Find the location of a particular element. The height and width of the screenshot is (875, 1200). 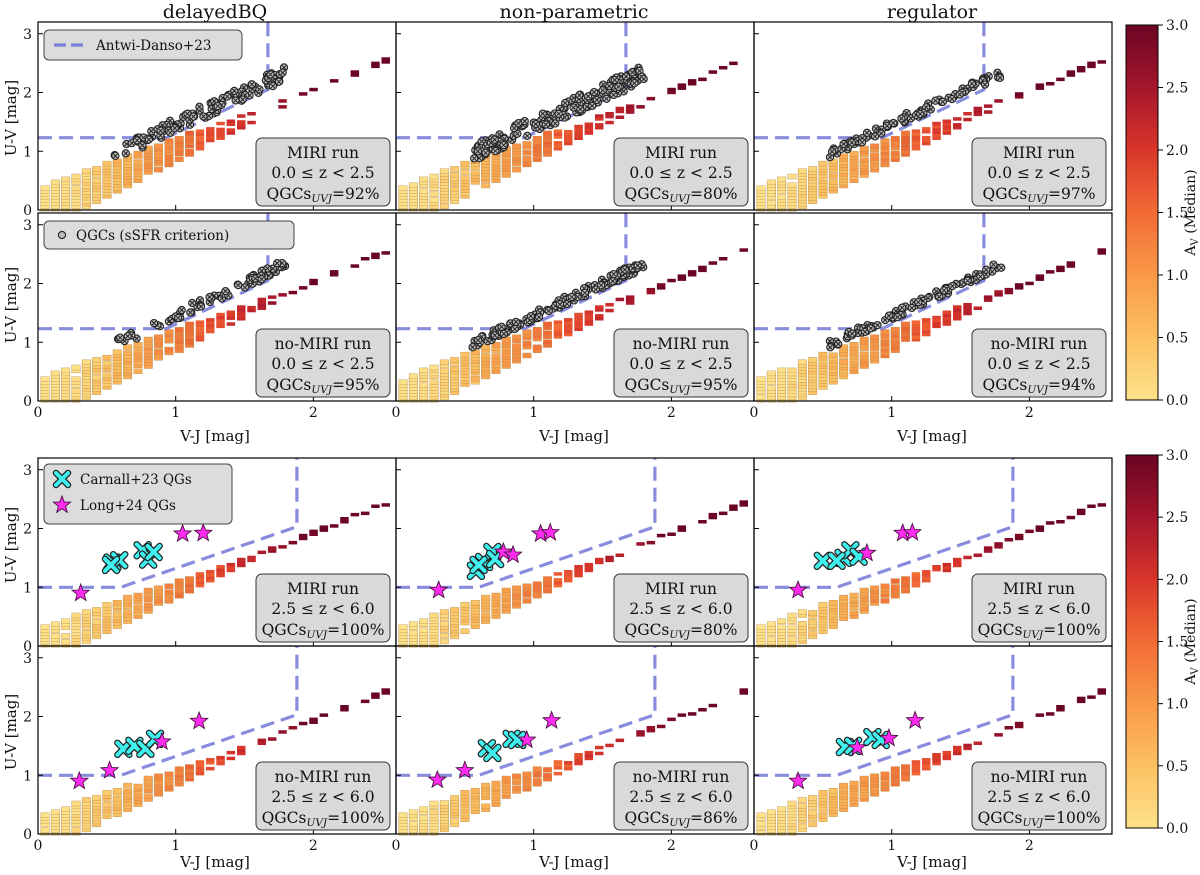

legend-long-swatch is located at coordinates (62, 504).